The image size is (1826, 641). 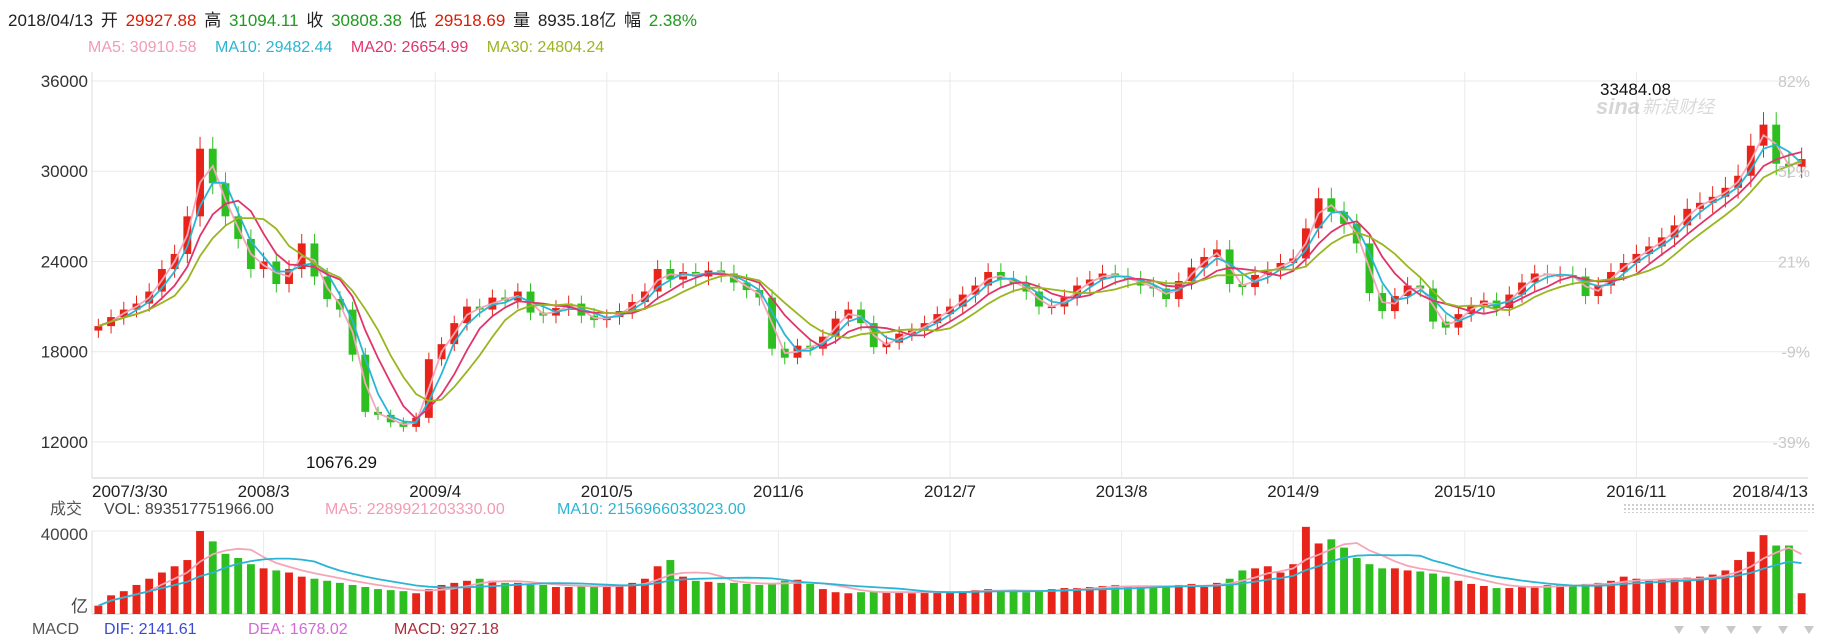 I want to click on volume-ma10-line, so click(x=950, y=580).